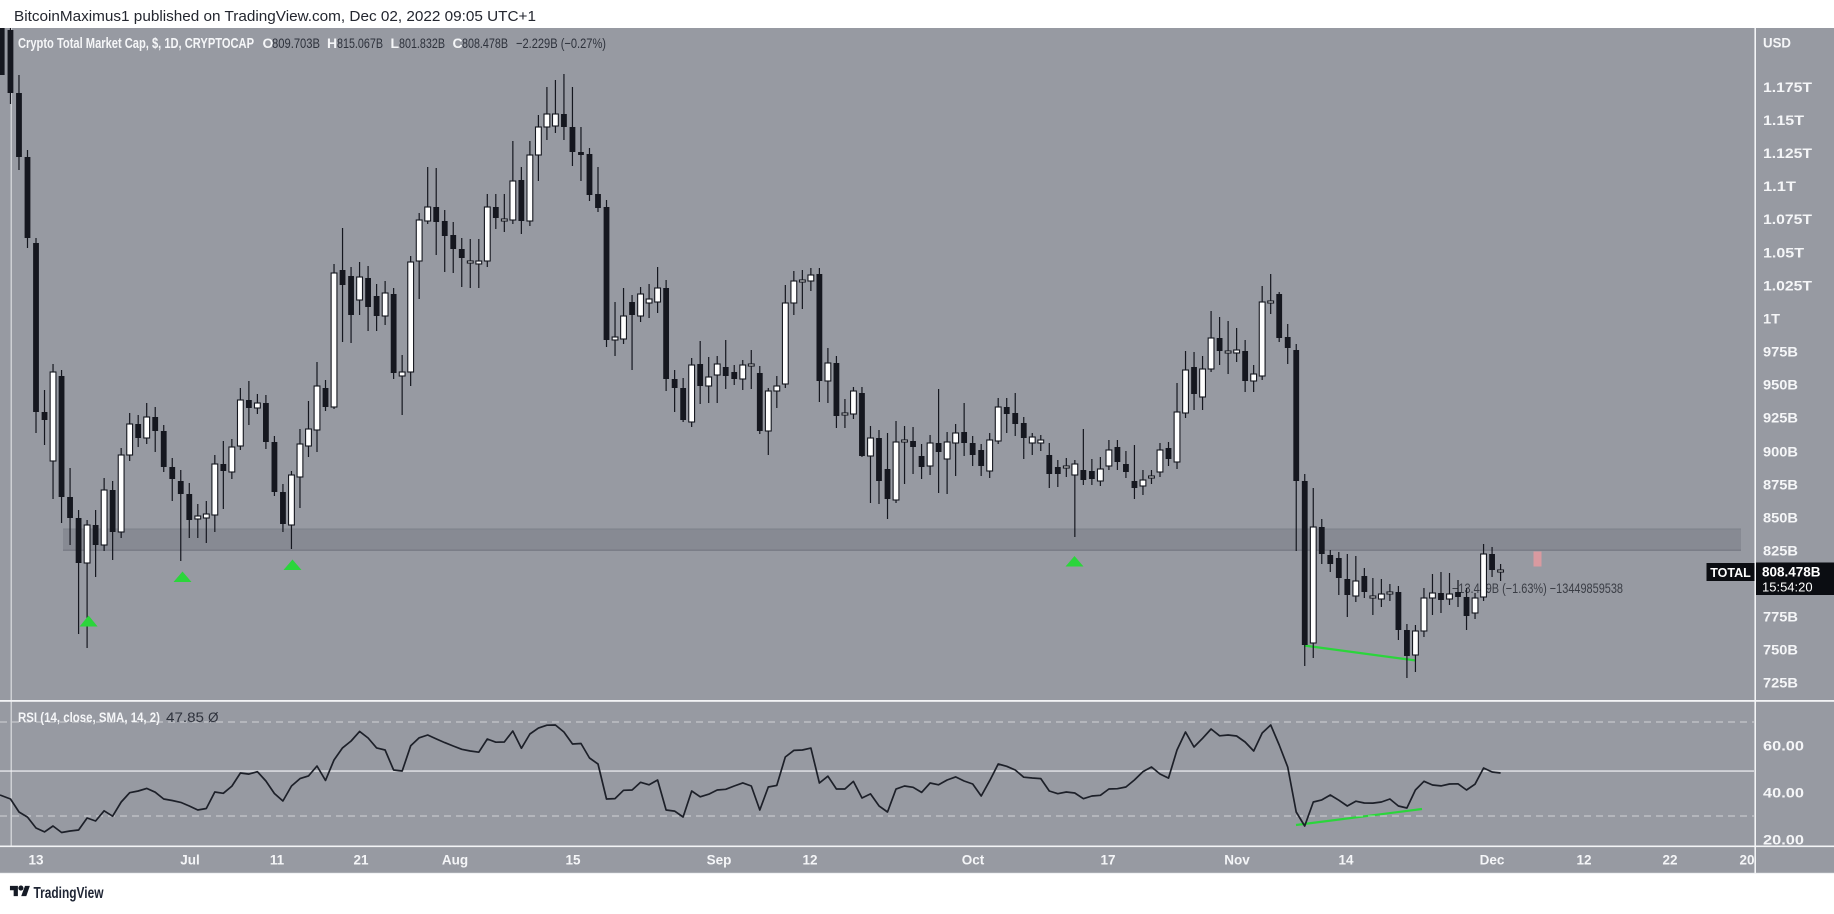  Describe the element at coordinates (277, 860) in the screenshot. I see `svg-text: 11` at that location.